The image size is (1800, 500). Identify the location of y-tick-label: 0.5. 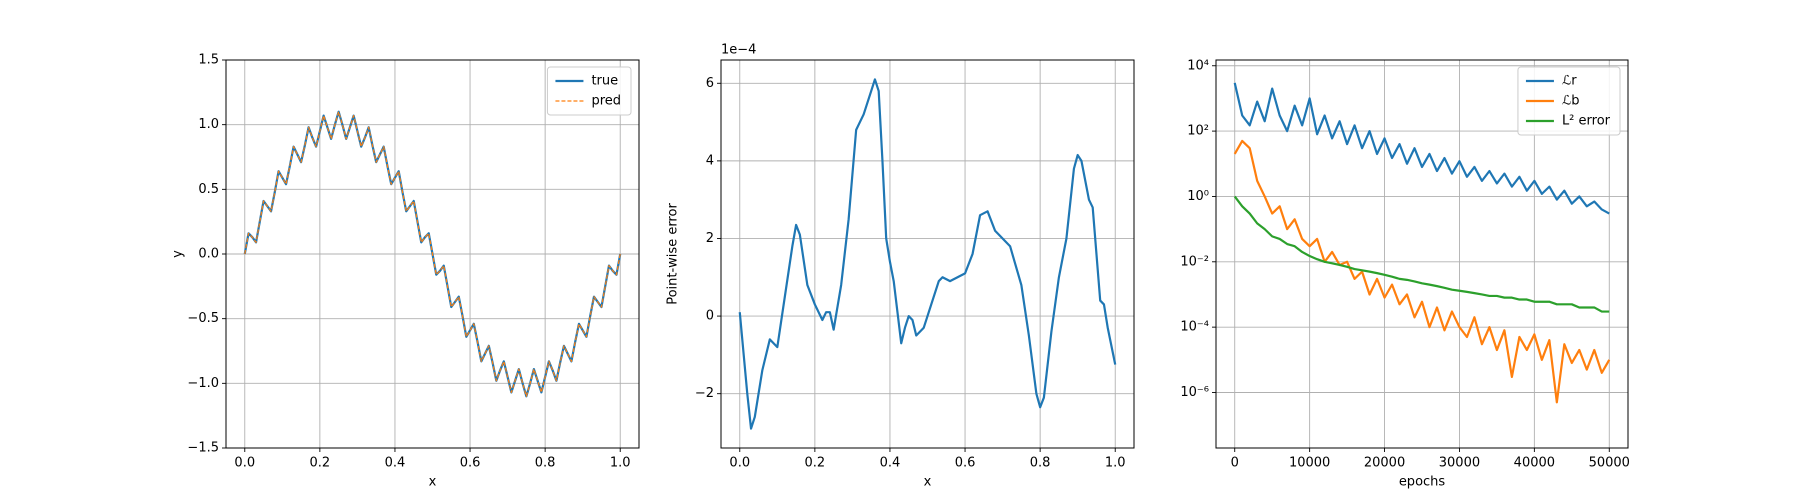
(208, 189).